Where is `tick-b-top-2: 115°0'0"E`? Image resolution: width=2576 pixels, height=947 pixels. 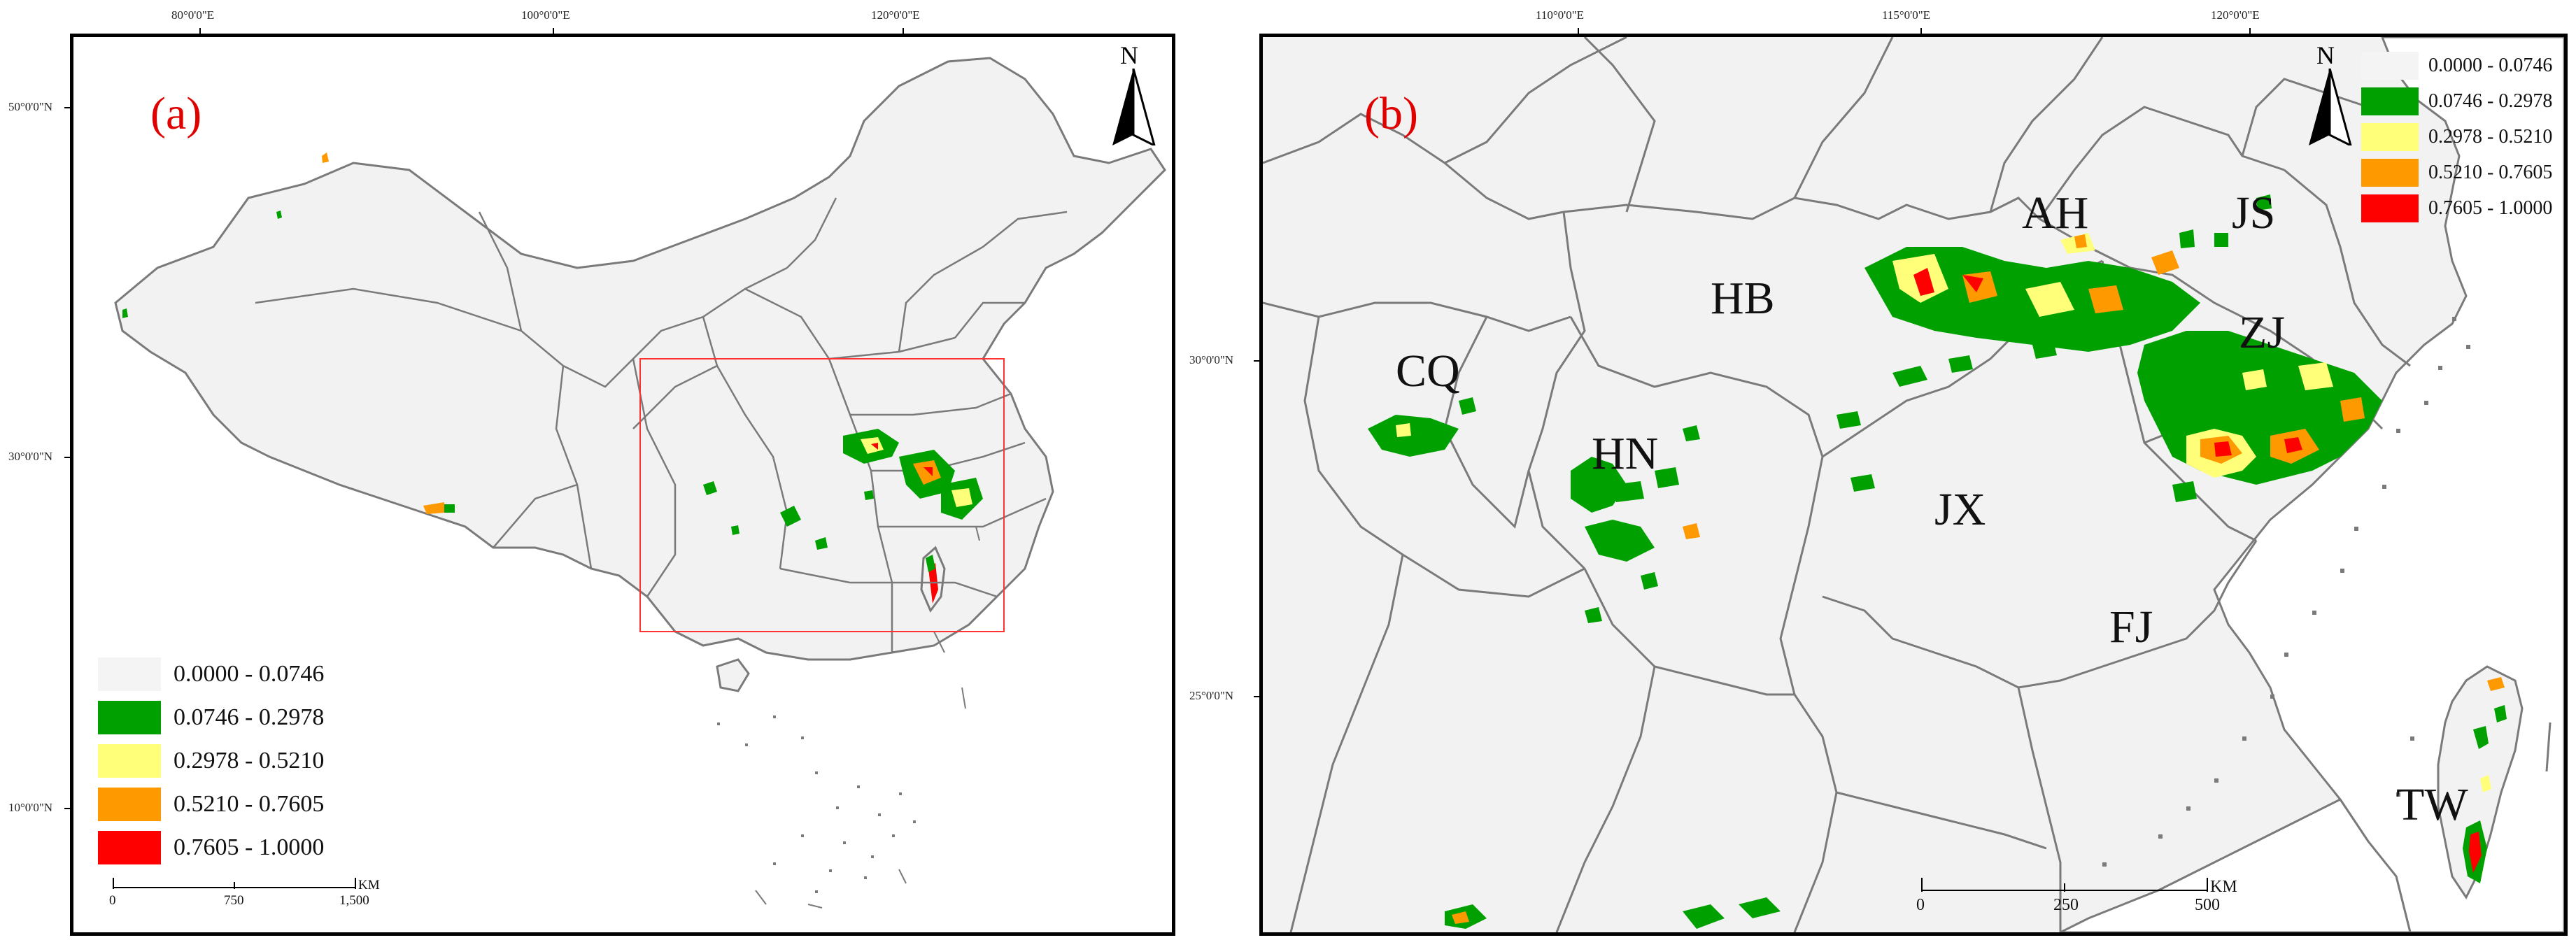
tick-b-top-2: 115°0'0"E is located at coordinates (1906, 15).